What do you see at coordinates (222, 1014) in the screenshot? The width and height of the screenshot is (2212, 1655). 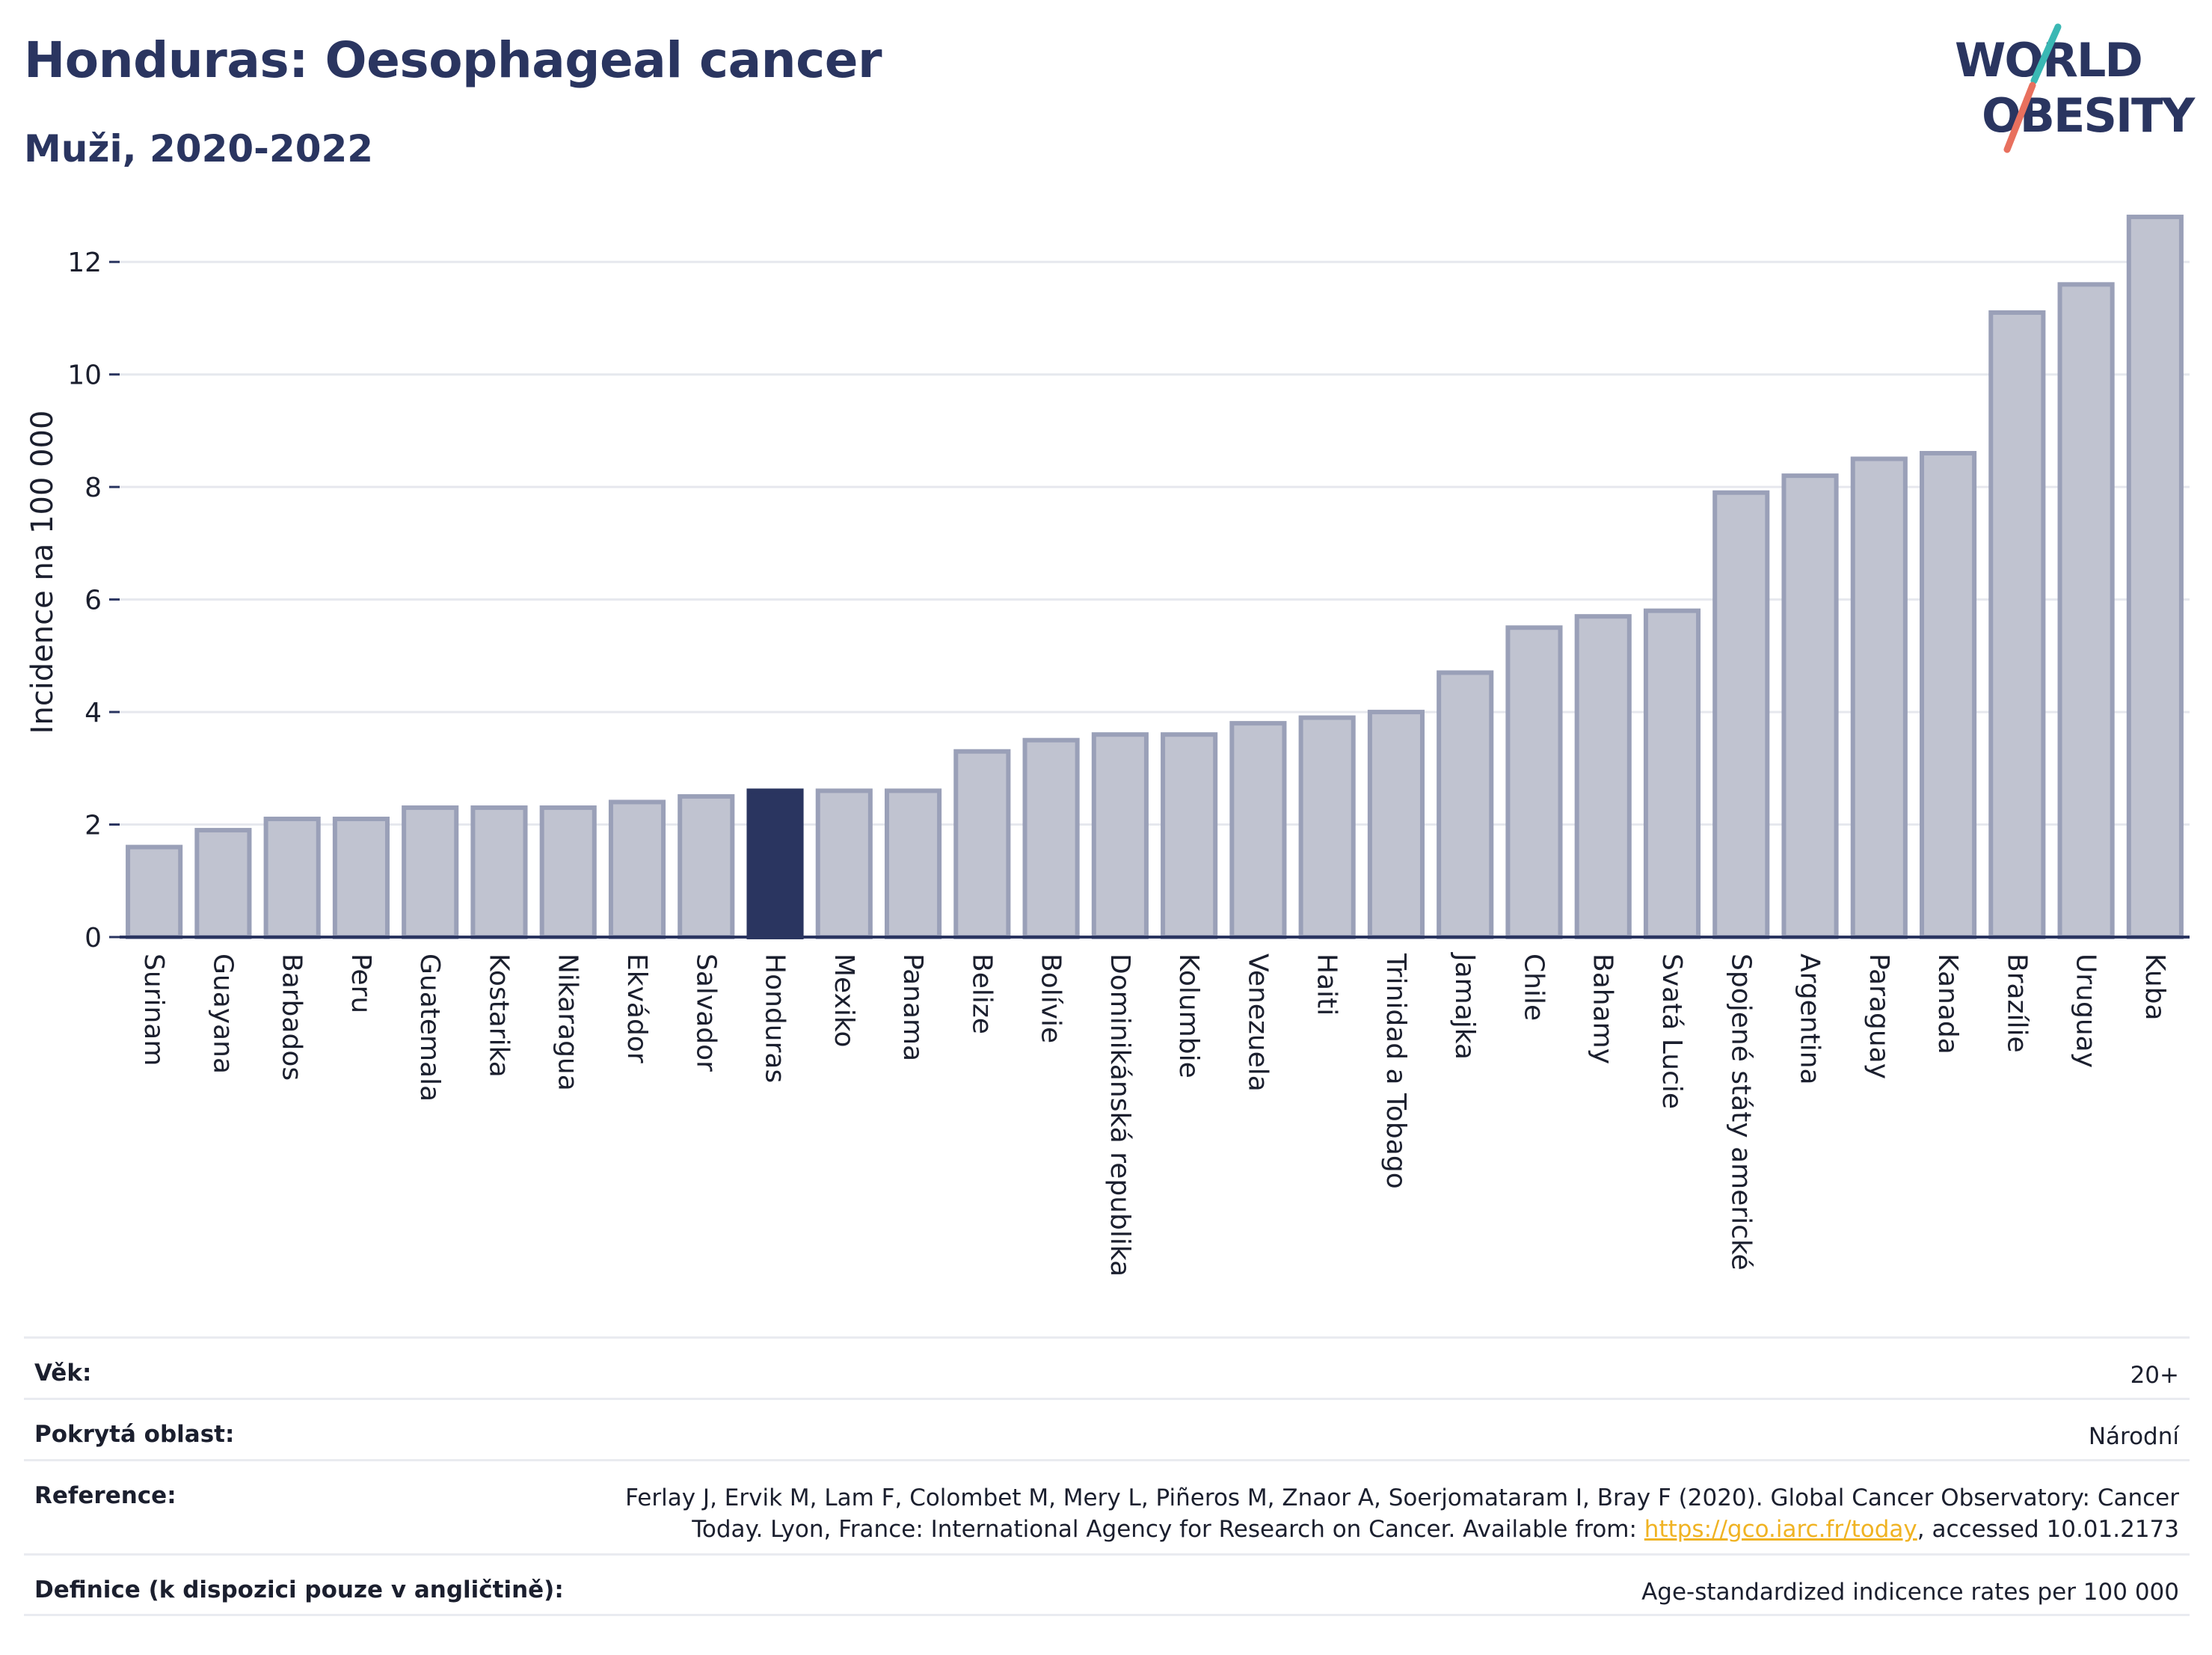 I see `x-tick-label: Guayana` at bounding box center [222, 1014].